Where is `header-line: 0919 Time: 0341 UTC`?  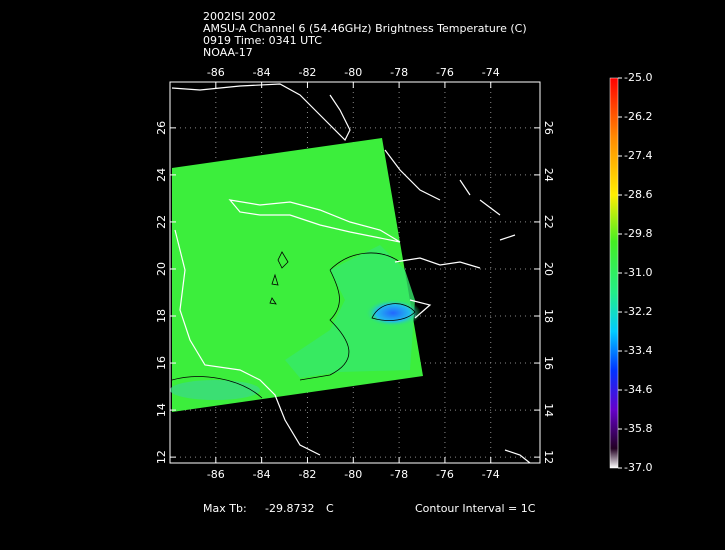 header-line: 0919 Time: 0341 UTC is located at coordinates (262, 40).